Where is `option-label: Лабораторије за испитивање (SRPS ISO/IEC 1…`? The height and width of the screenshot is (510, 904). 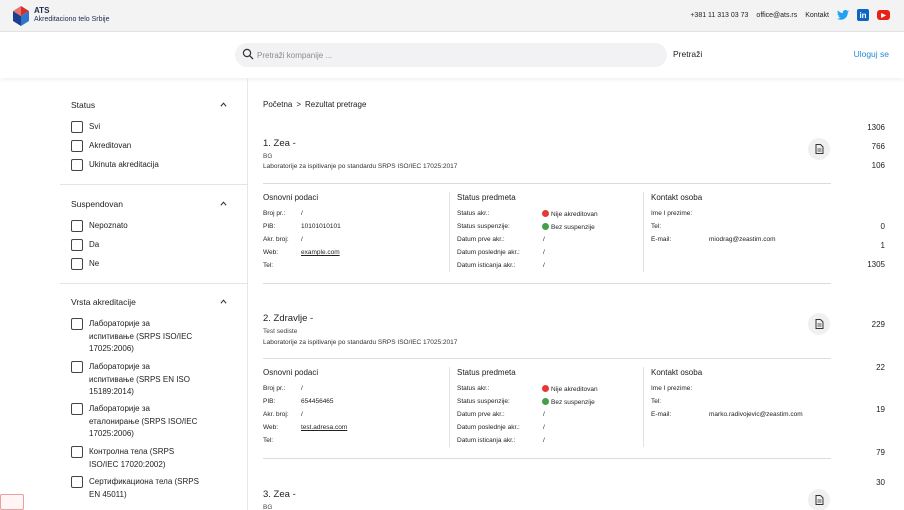
option-label: Лабораторије за испитивање (SRPS ISO/IEC 1… is located at coordinates (141, 336).